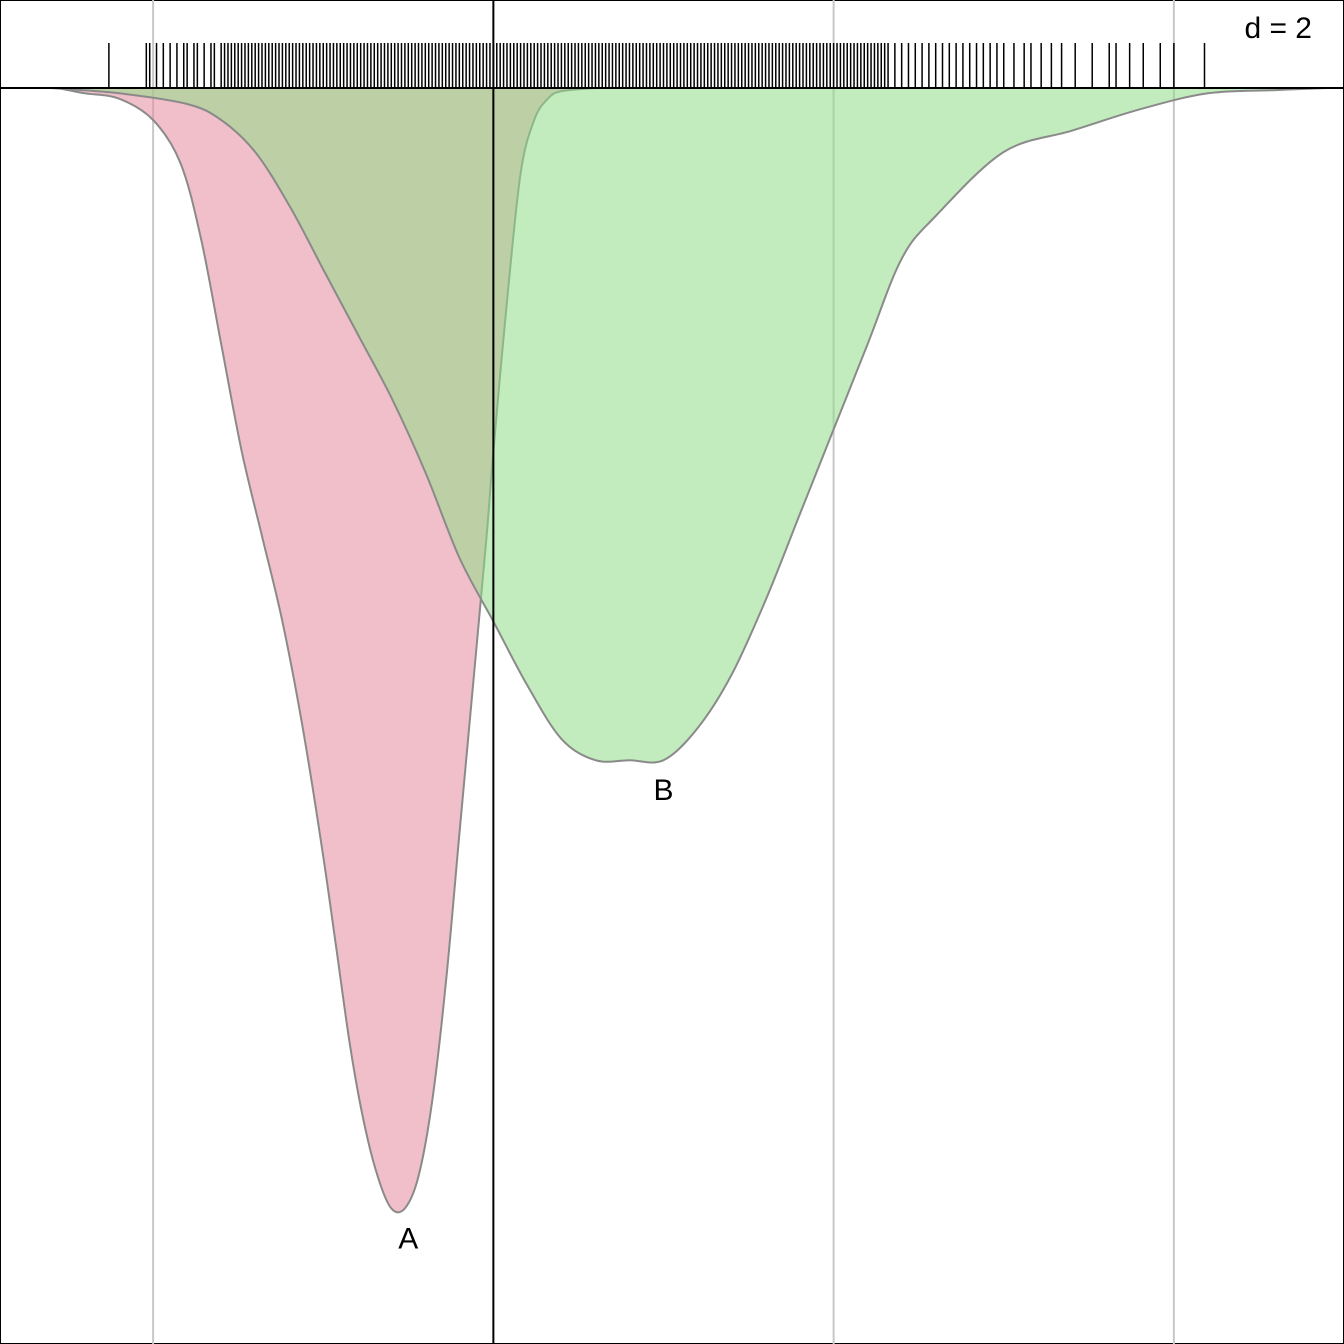  Describe the element at coordinates (663, 790) in the screenshot. I see `series-label-b: B` at that location.